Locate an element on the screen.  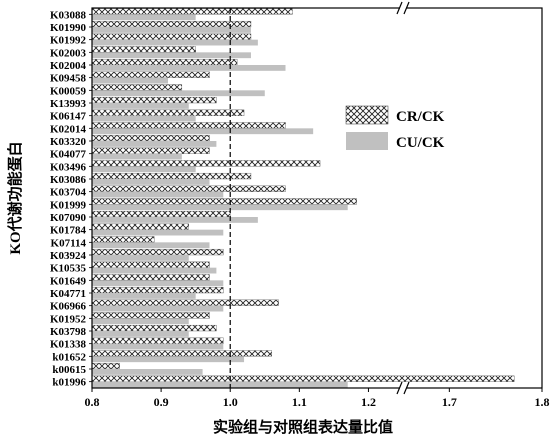
bar-cr-ck-k07090 is located at coordinates (161, 214).